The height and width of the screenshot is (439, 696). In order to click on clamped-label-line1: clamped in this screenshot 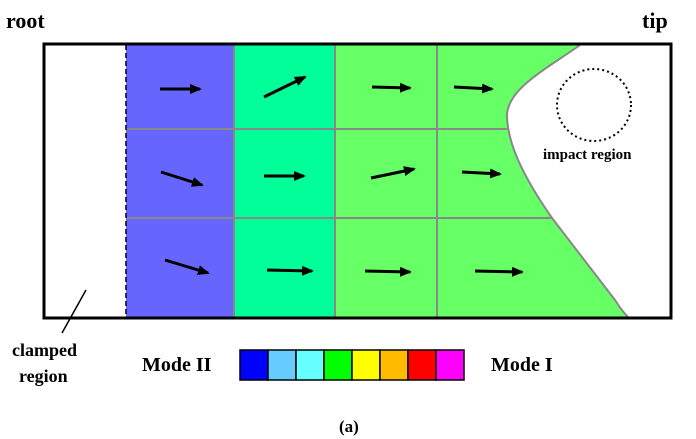, I will do `click(44, 350)`.